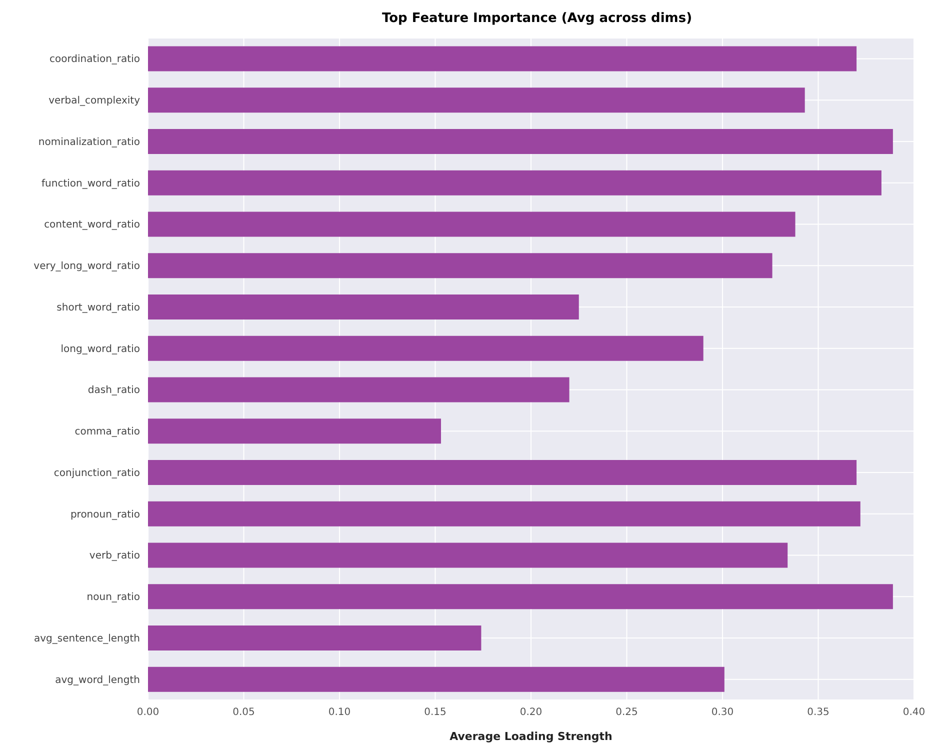 This screenshot has height=749, width=934. Describe the element at coordinates (97, 473) in the screenshot. I see `y-tick-label: conjunction_ratio` at that location.